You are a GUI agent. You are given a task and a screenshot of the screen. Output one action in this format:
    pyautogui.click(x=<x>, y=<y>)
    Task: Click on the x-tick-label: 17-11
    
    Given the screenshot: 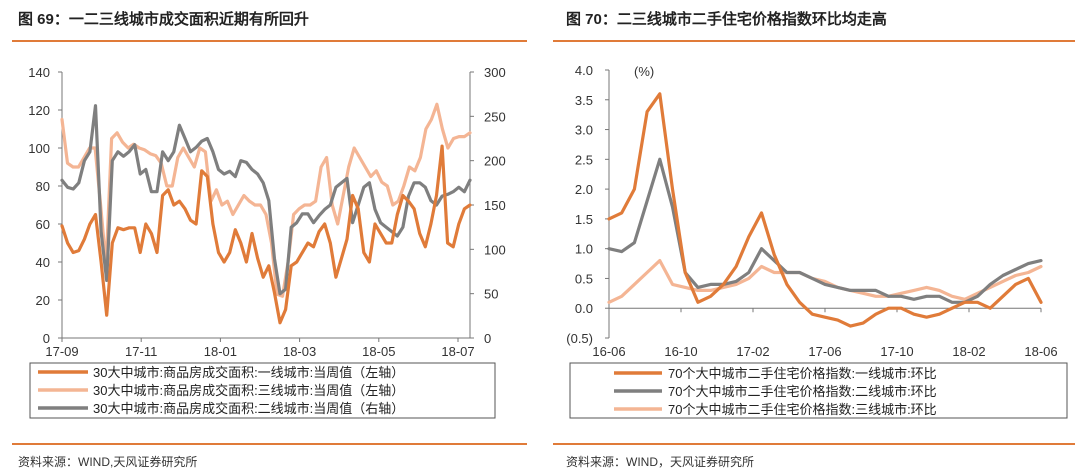 What is the action you would take?
    pyautogui.click(x=141, y=351)
    